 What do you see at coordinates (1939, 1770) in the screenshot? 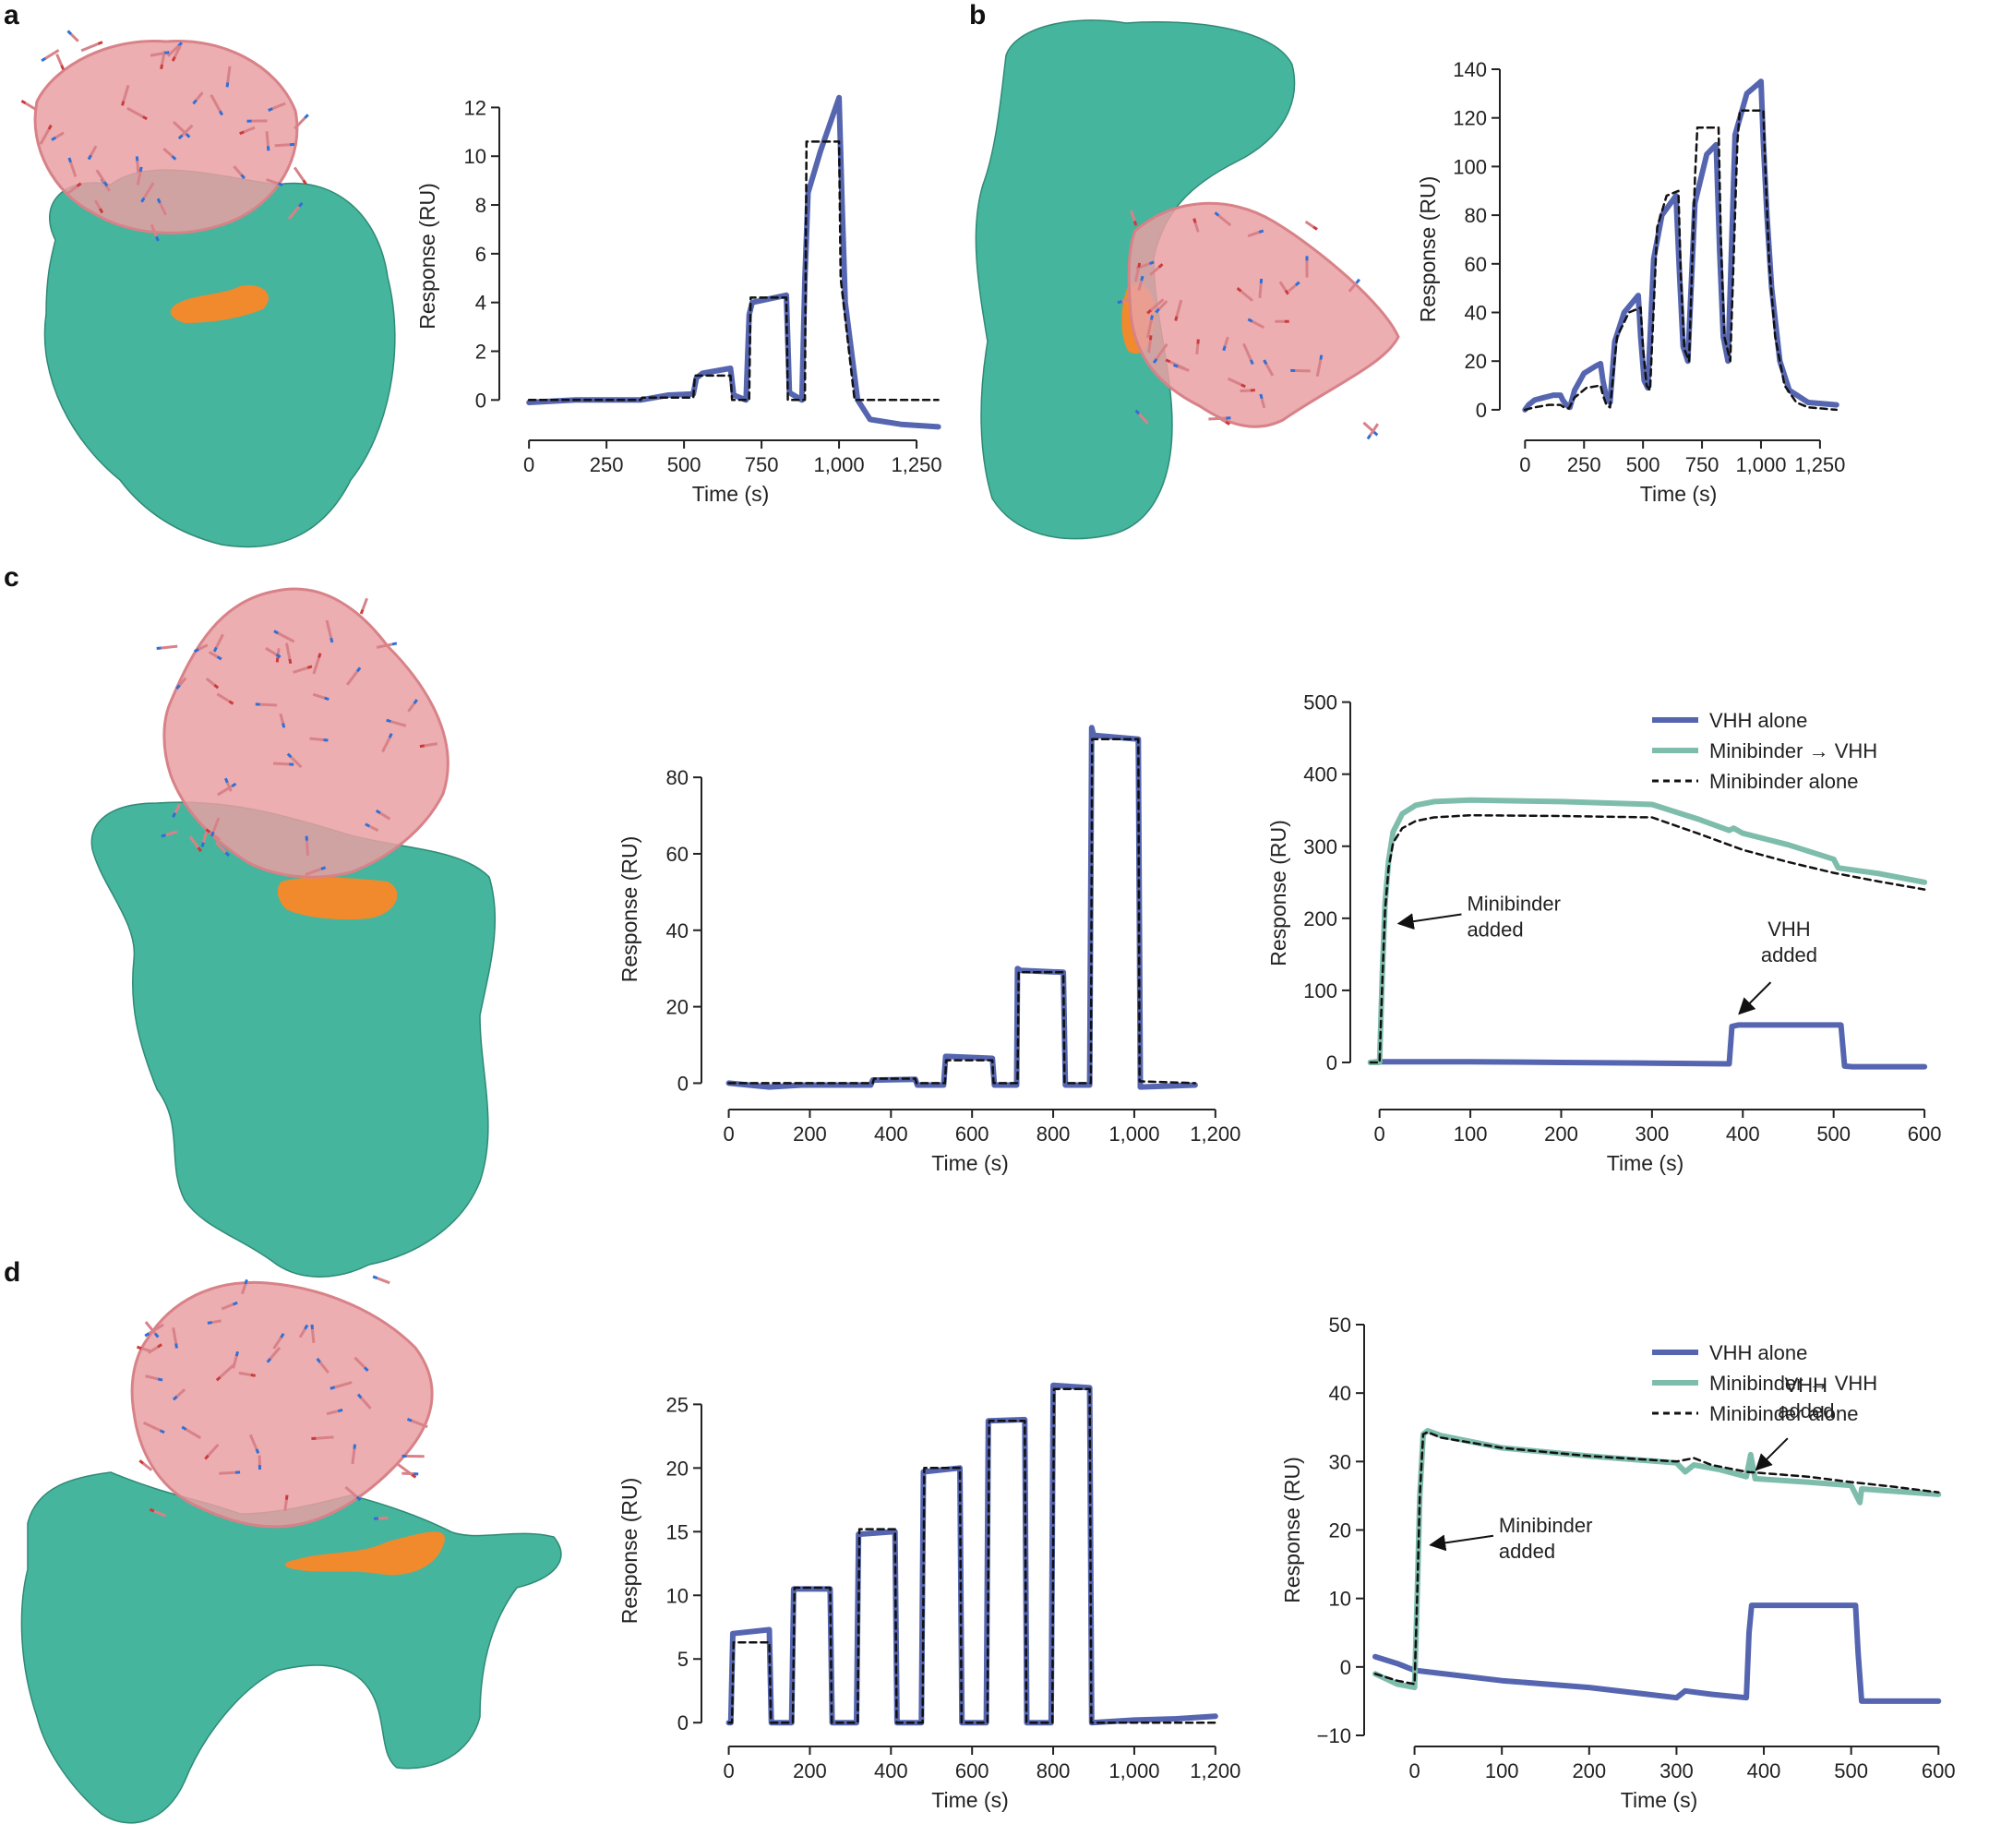
I see `x-tick-label: 600` at bounding box center [1939, 1770].